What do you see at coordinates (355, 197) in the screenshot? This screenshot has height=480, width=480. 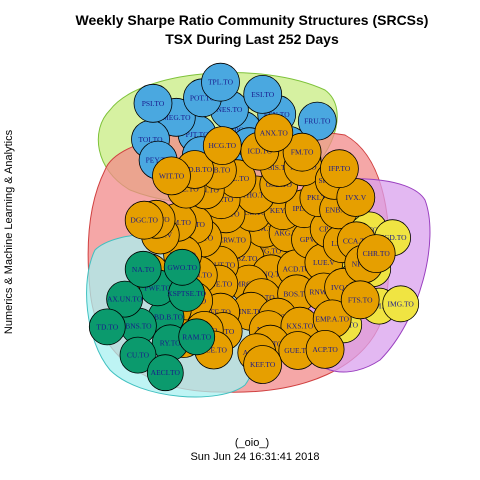 I see `node-label: IVX.V` at bounding box center [355, 197].